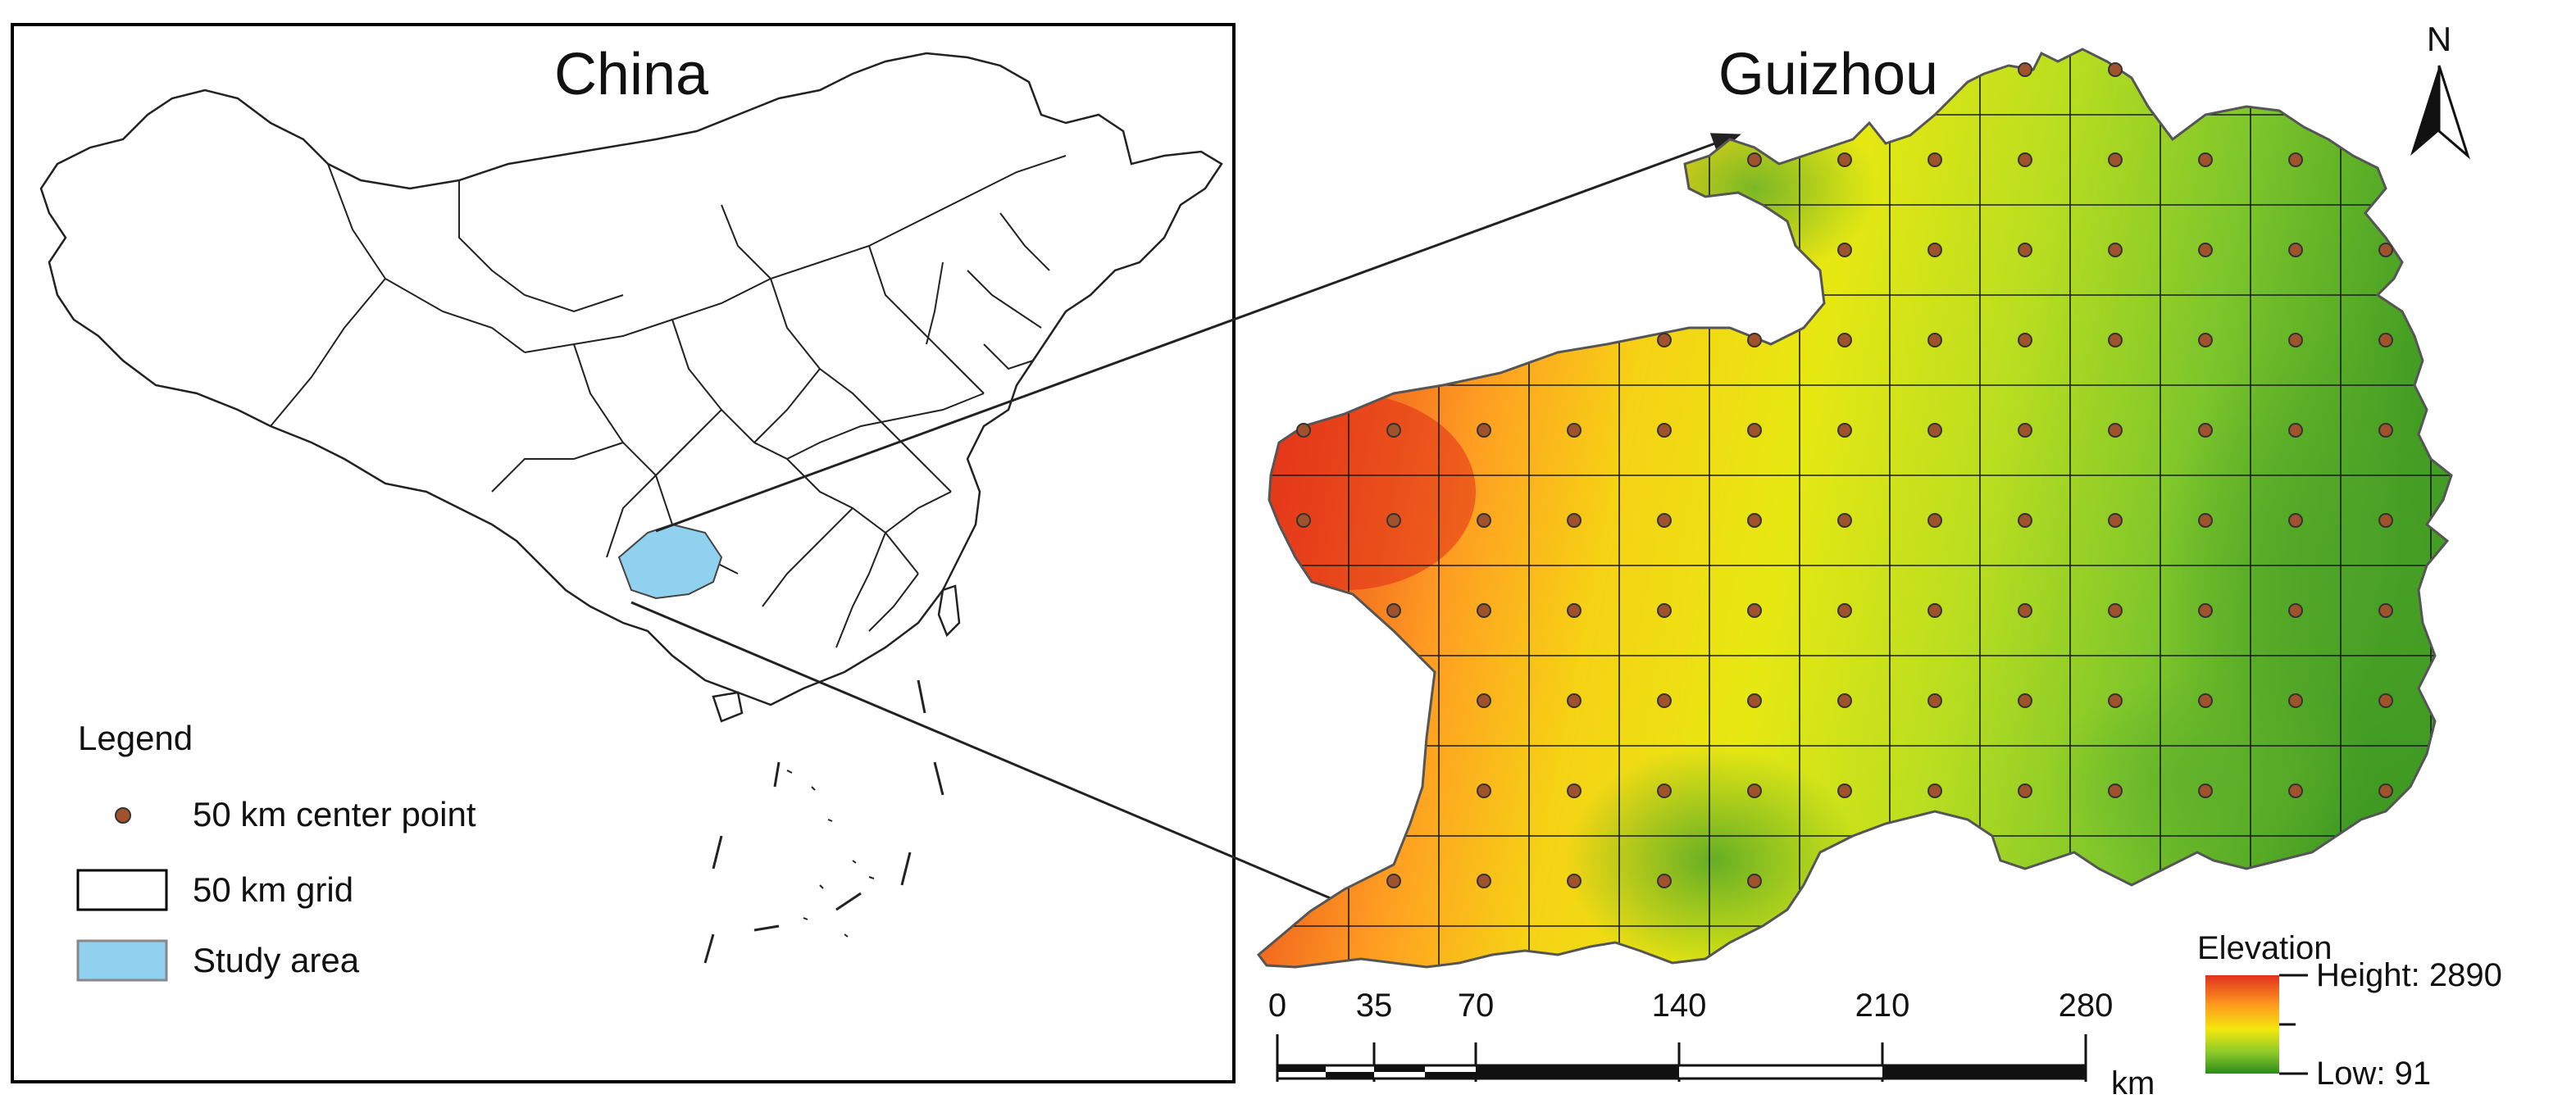  Describe the element at coordinates (631, 74) in the screenshot. I see `china-panel-title: China` at that location.